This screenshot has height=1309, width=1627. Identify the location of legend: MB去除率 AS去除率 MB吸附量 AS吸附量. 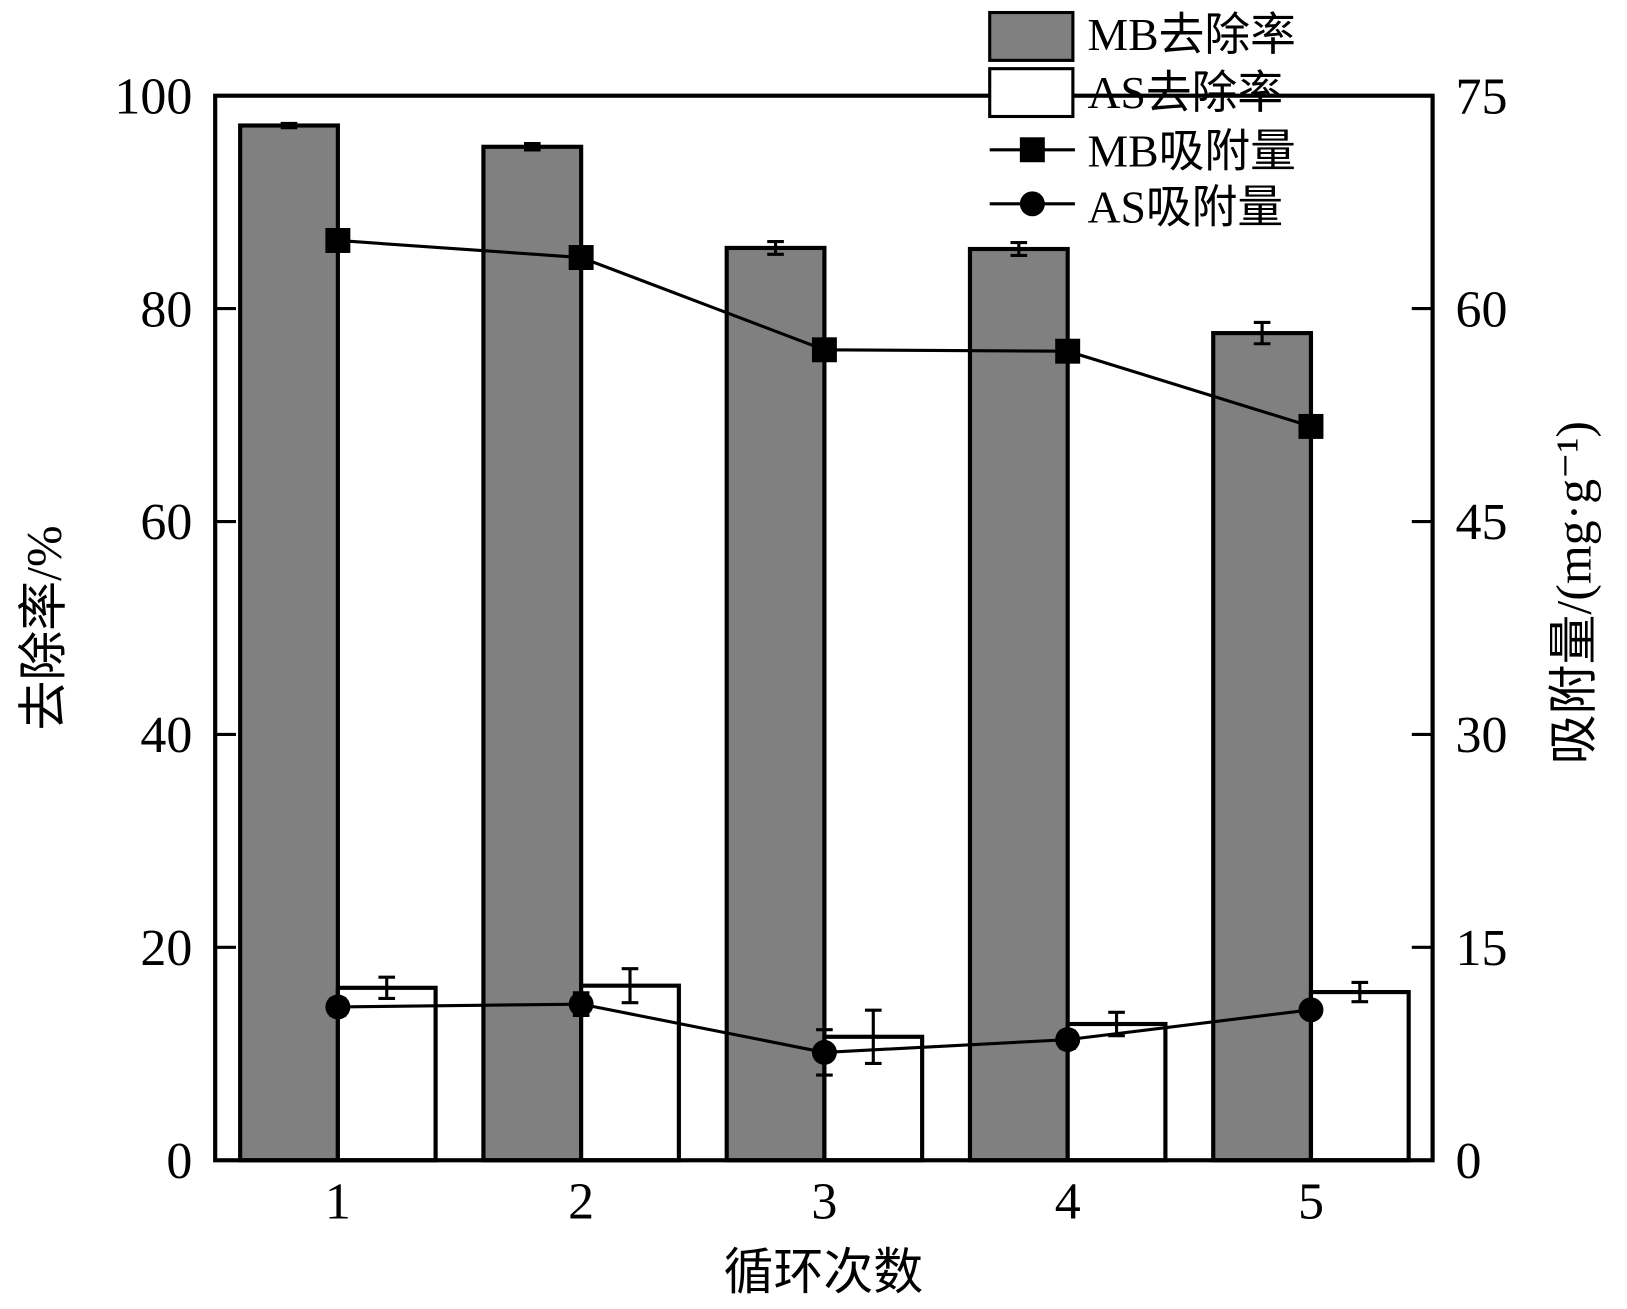
(1142, 121).